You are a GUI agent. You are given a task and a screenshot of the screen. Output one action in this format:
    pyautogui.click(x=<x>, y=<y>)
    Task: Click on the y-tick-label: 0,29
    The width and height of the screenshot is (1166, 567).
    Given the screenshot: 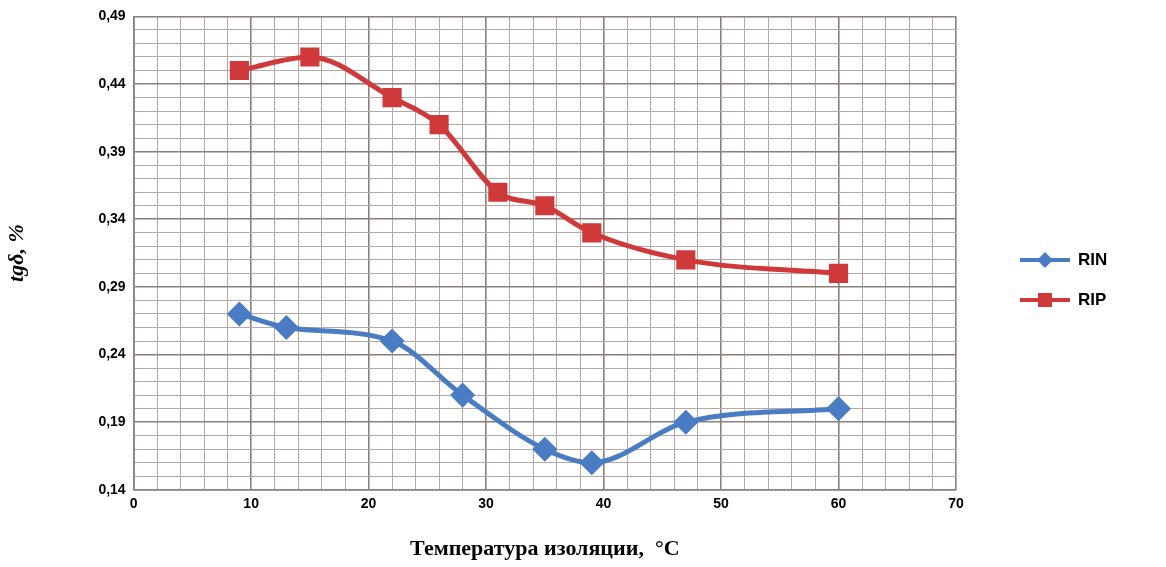 What is the action you would take?
    pyautogui.click(x=112, y=285)
    